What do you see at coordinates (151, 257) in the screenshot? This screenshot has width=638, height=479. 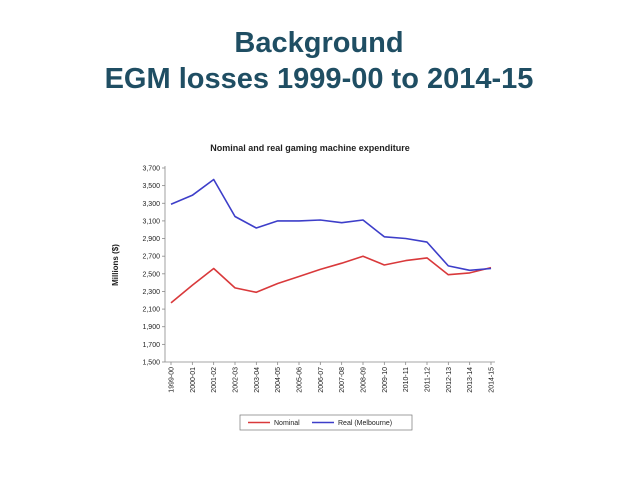 I see `y-tick-label: 2,700` at bounding box center [151, 257].